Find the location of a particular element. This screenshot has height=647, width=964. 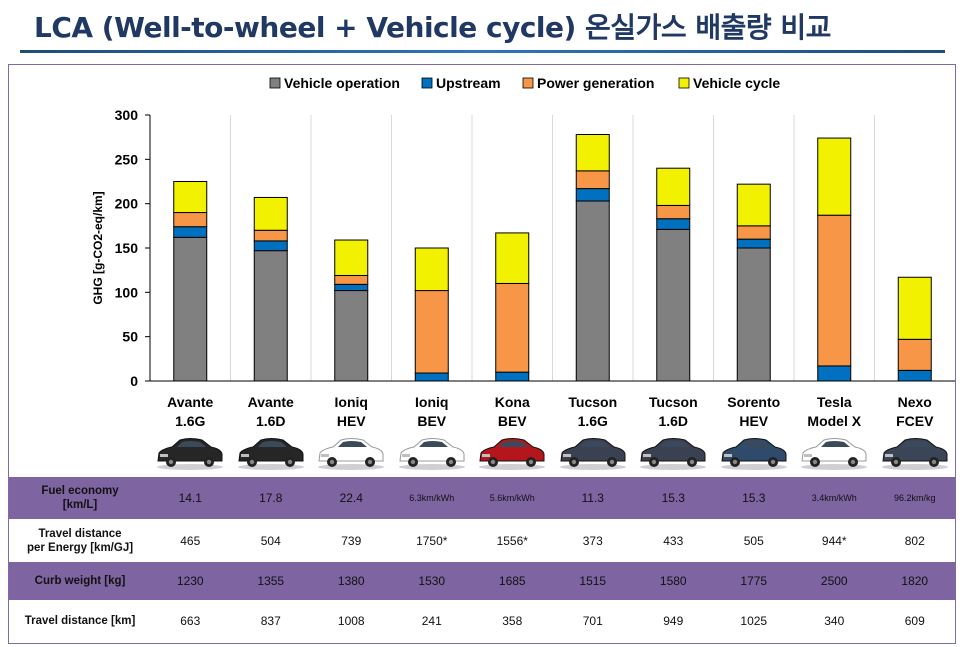

model-label: Tucson 1.6D is located at coordinates (673, 412).